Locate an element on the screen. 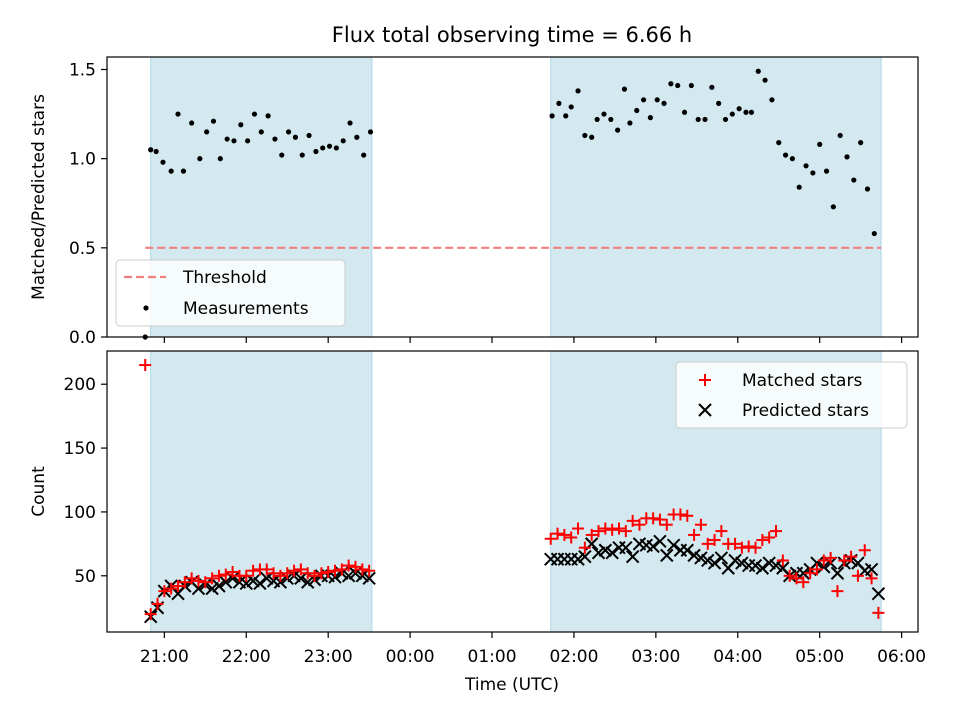  ratio-x-ticks is located at coordinates (533, 340).